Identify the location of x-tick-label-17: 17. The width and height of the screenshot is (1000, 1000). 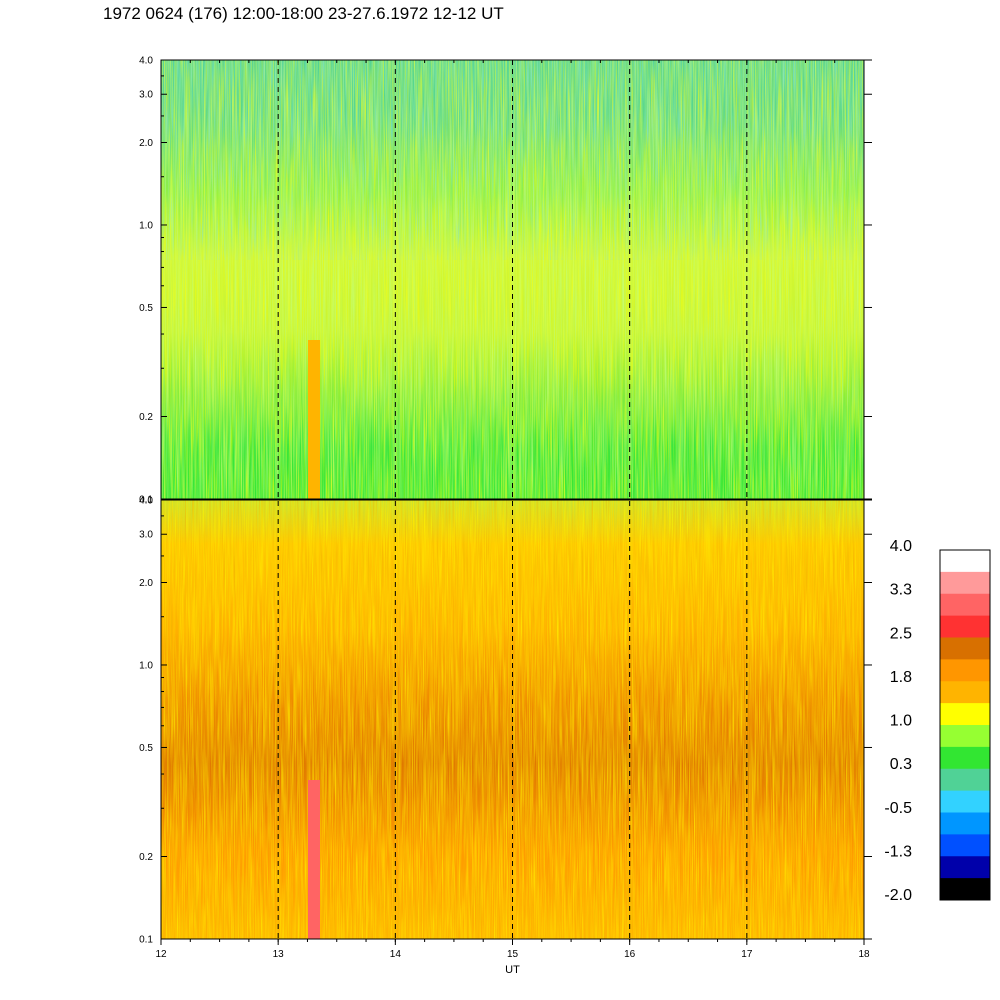
(747, 954).